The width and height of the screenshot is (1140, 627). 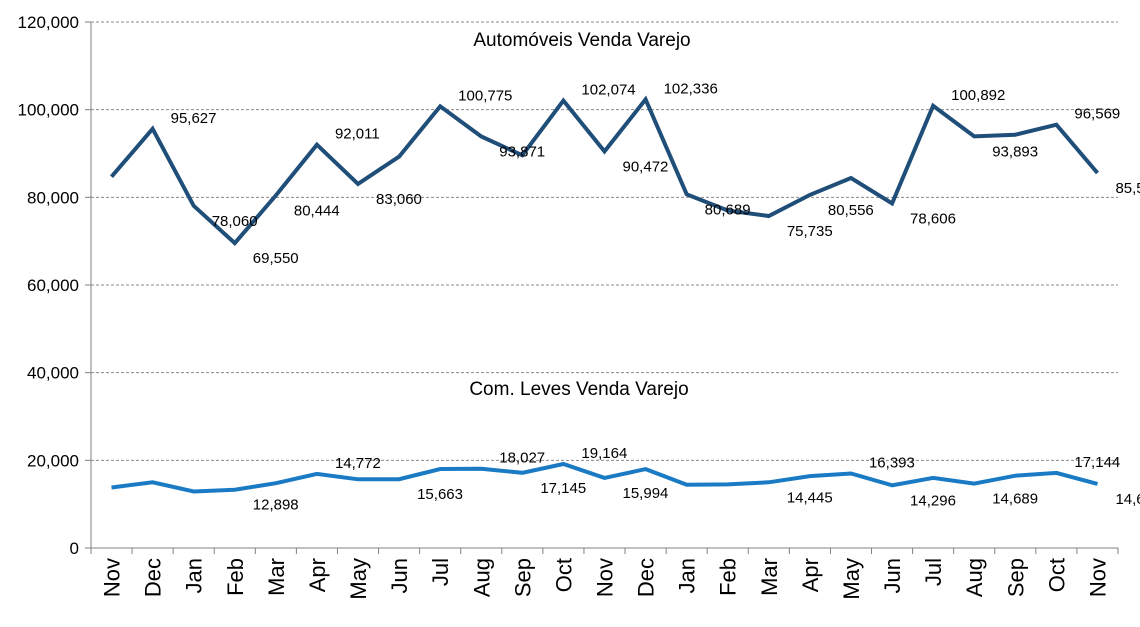 I want to click on y-tick-label: 20,000, so click(x=53, y=460).